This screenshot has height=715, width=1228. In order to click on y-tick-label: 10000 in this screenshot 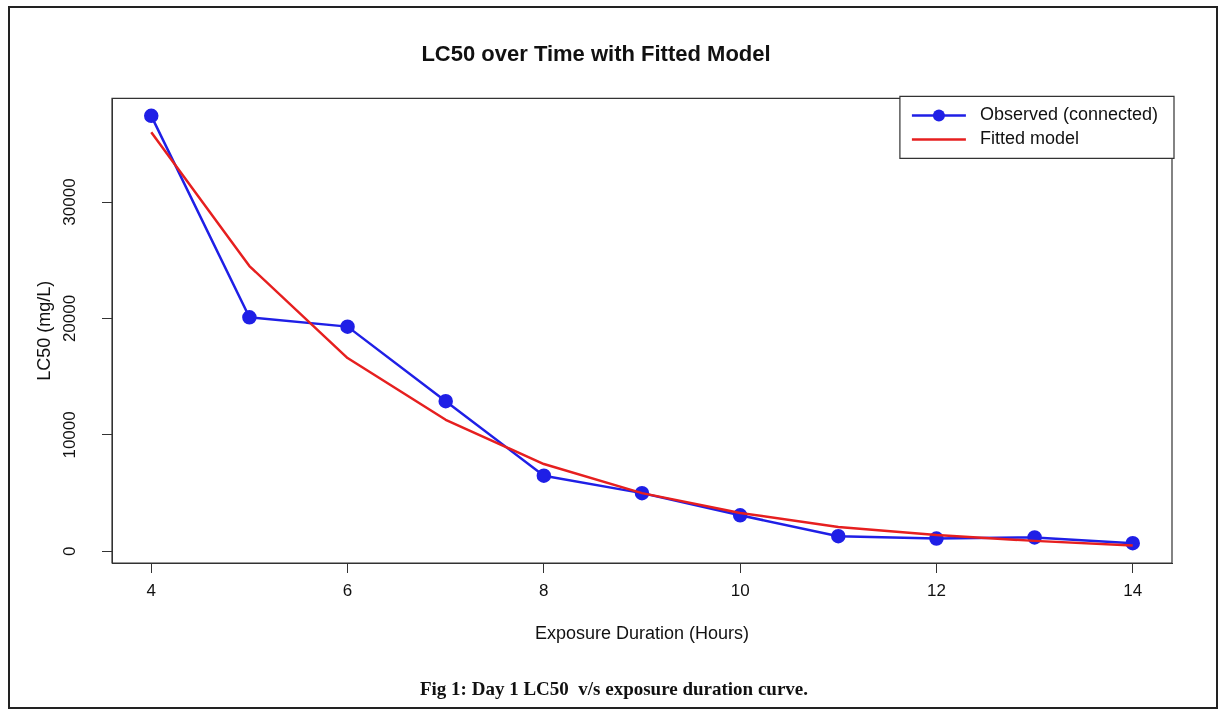, I will do `click(70, 435)`.